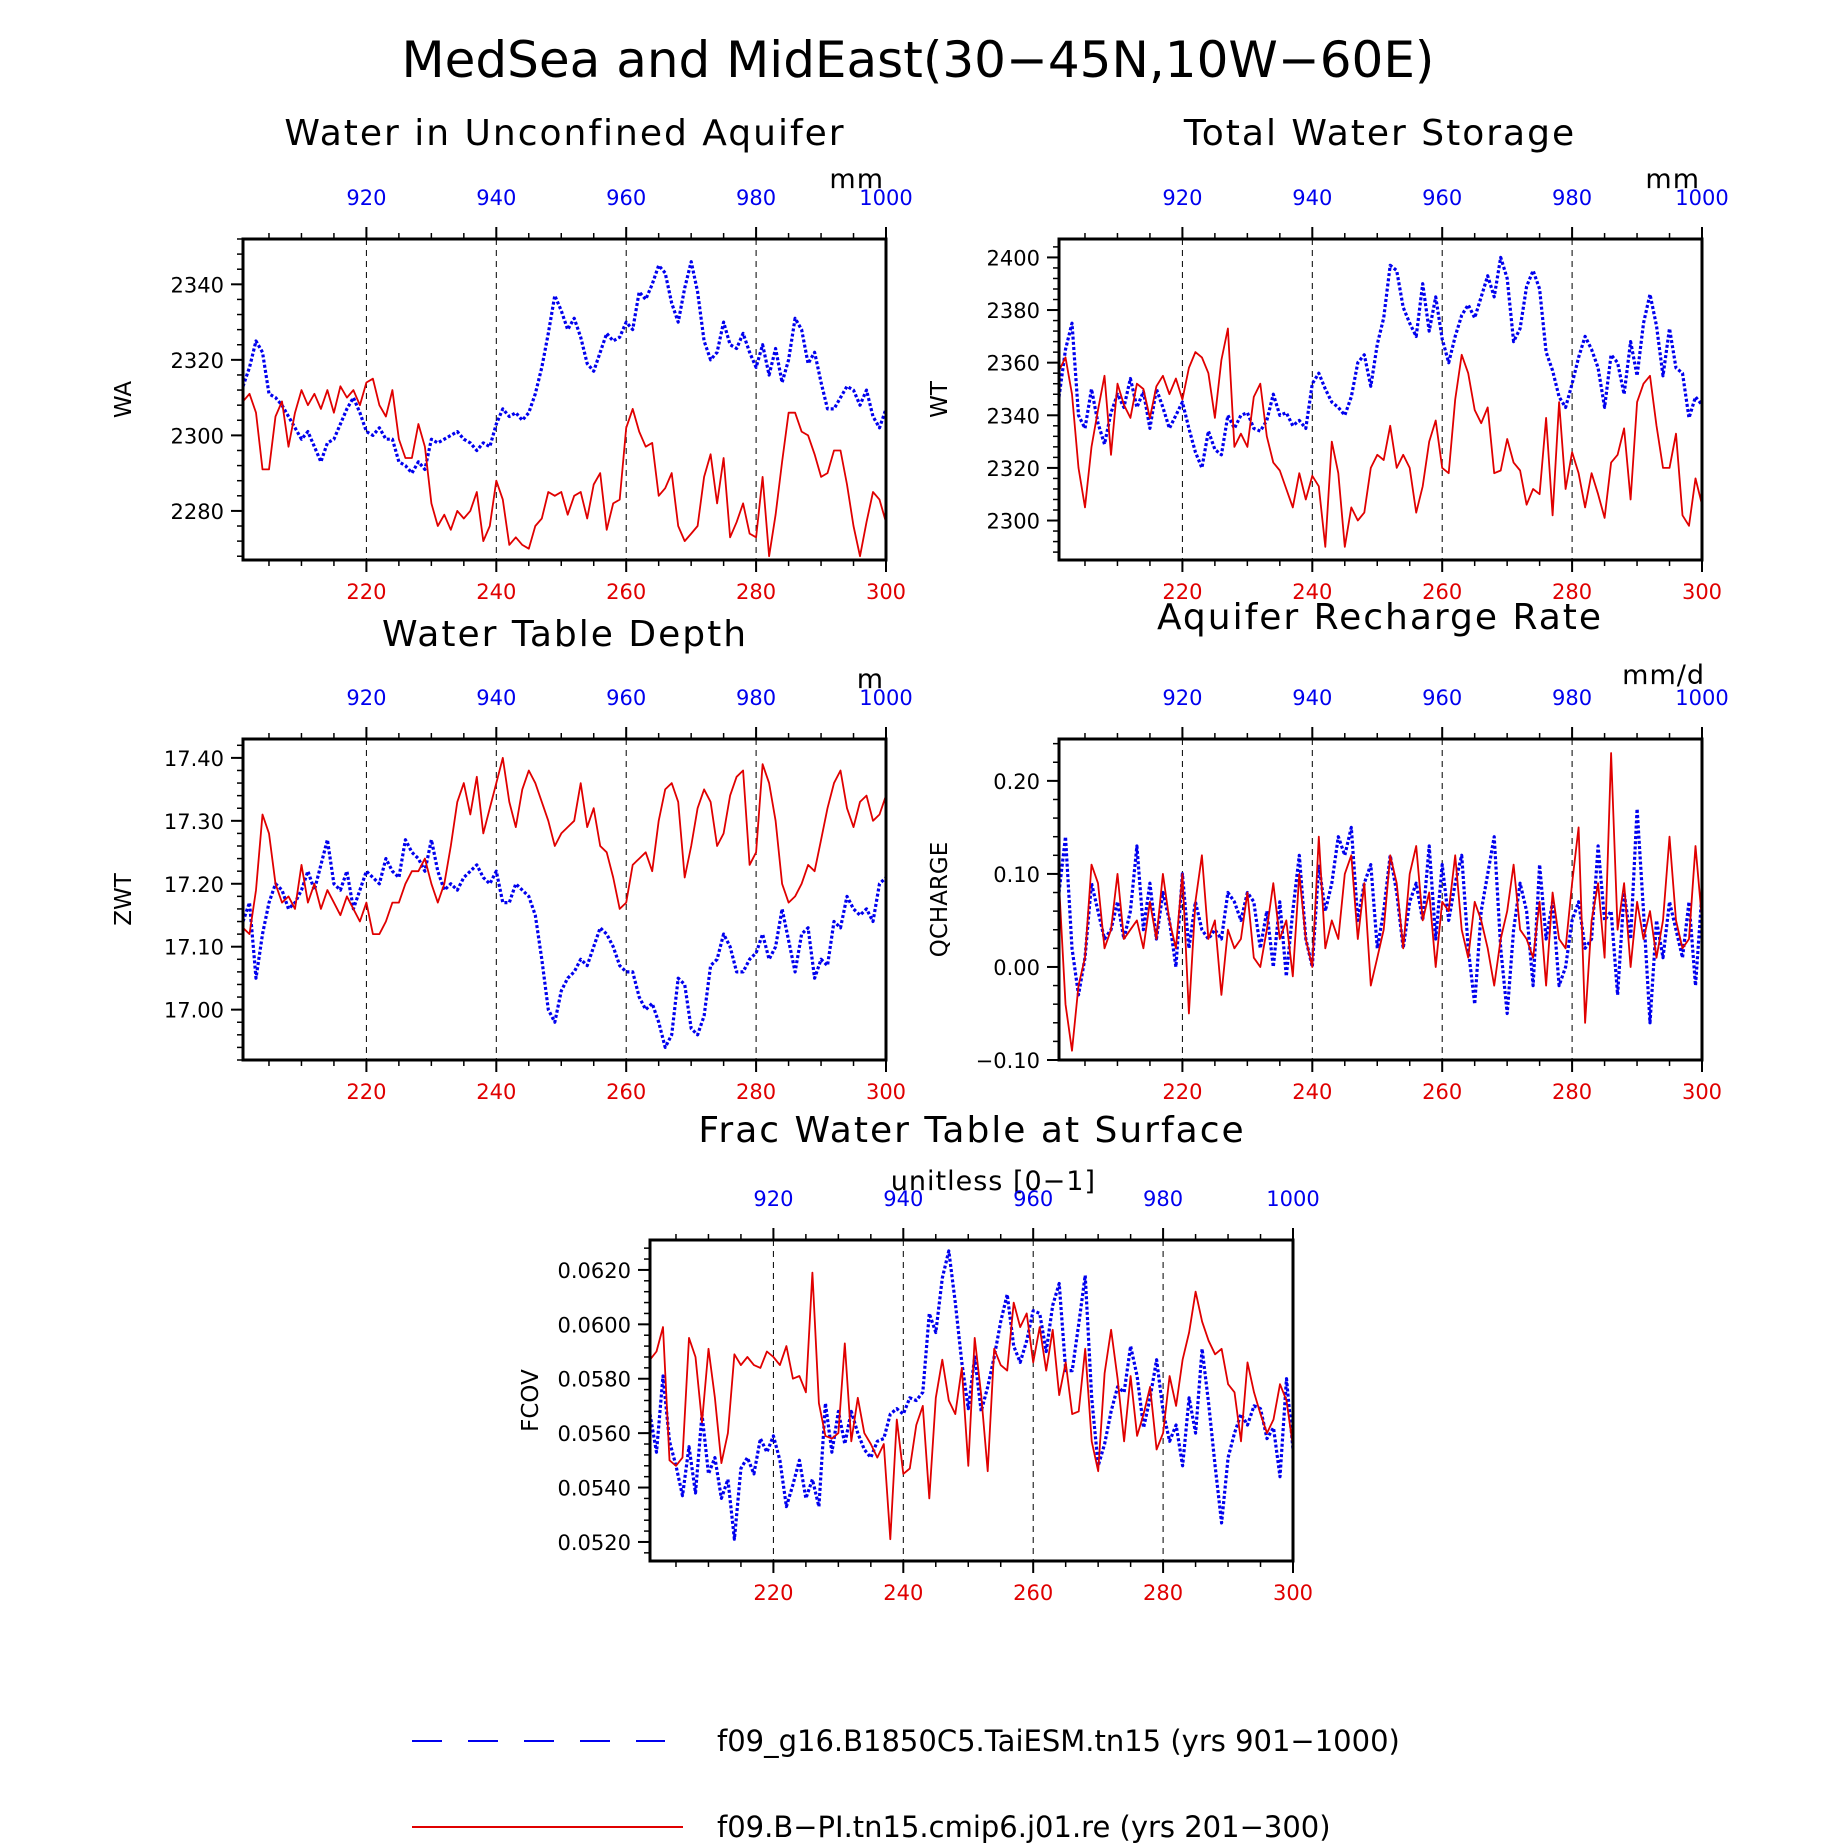 Image resolution: width=1836 pixels, height=1848 pixels. Describe the element at coordinates (971, 1130) in the screenshot. I see `panel-title: Frac Water Table at Surface` at that location.